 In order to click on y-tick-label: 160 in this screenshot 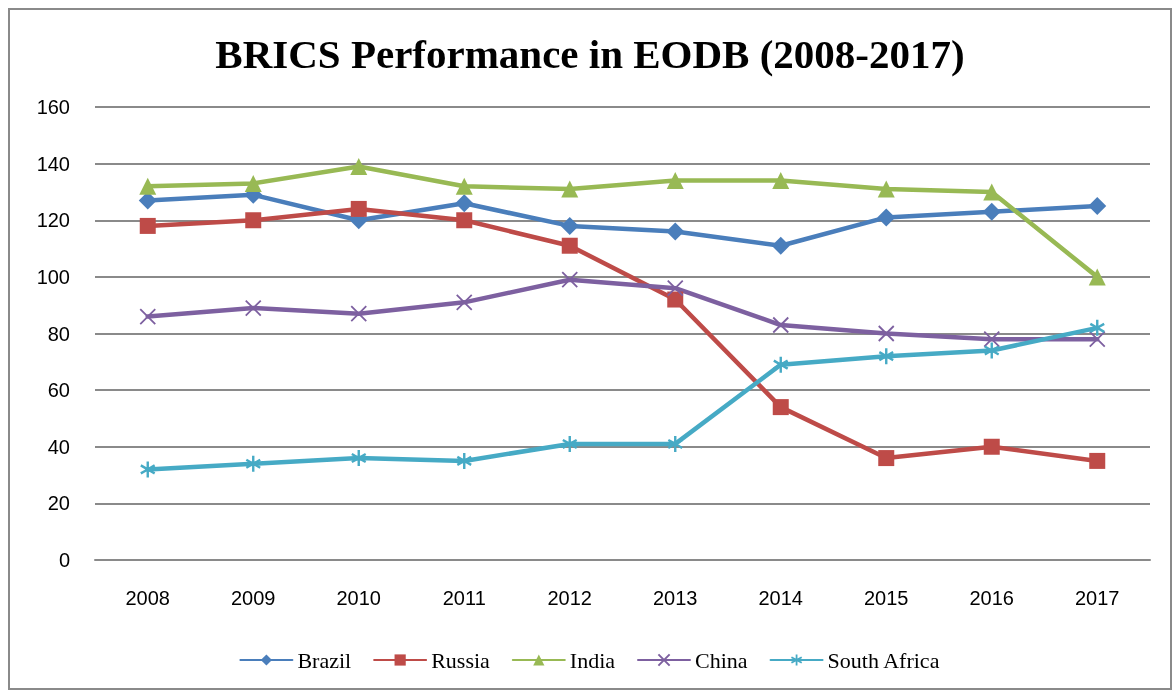, I will do `click(53, 107)`.